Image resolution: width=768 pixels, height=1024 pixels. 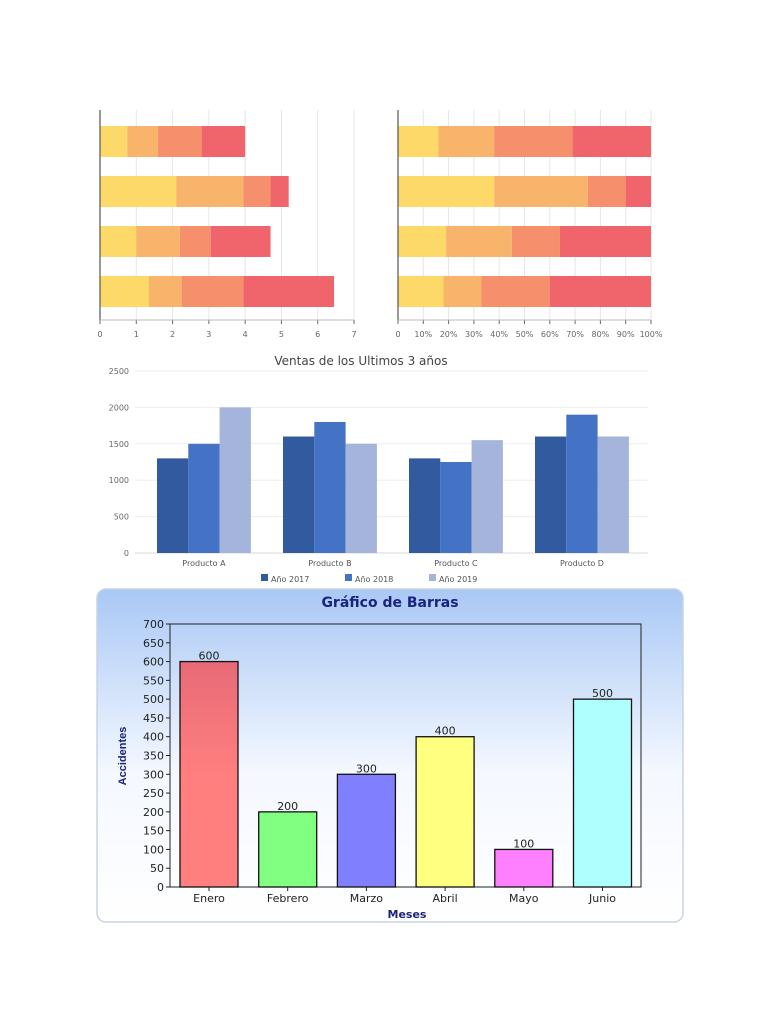 What do you see at coordinates (445, 898) in the screenshot?
I see `x-tick-label: Abril` at bounding box center [445, 898].